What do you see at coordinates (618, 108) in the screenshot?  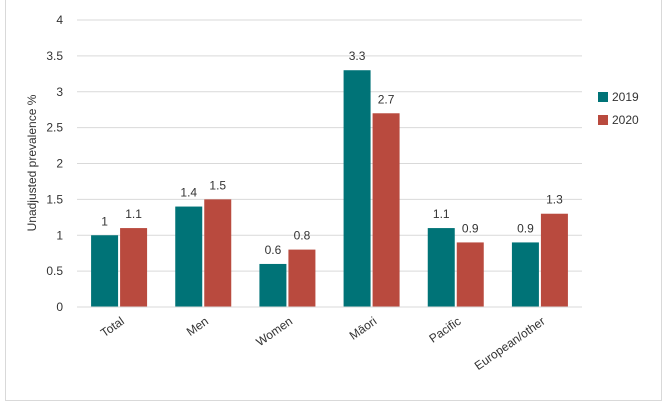 I see `legend: 2019 2020` at bounding box center [618, 108].